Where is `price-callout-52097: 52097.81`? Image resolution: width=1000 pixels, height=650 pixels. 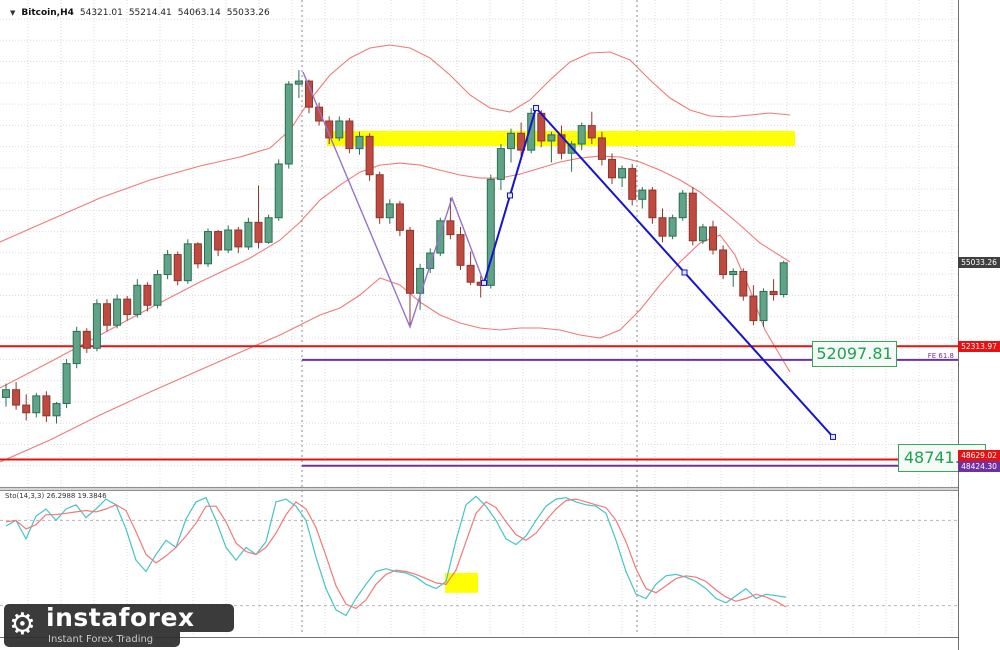
price-callout-52097: 52097.81 is located at coordinates (854, 354).